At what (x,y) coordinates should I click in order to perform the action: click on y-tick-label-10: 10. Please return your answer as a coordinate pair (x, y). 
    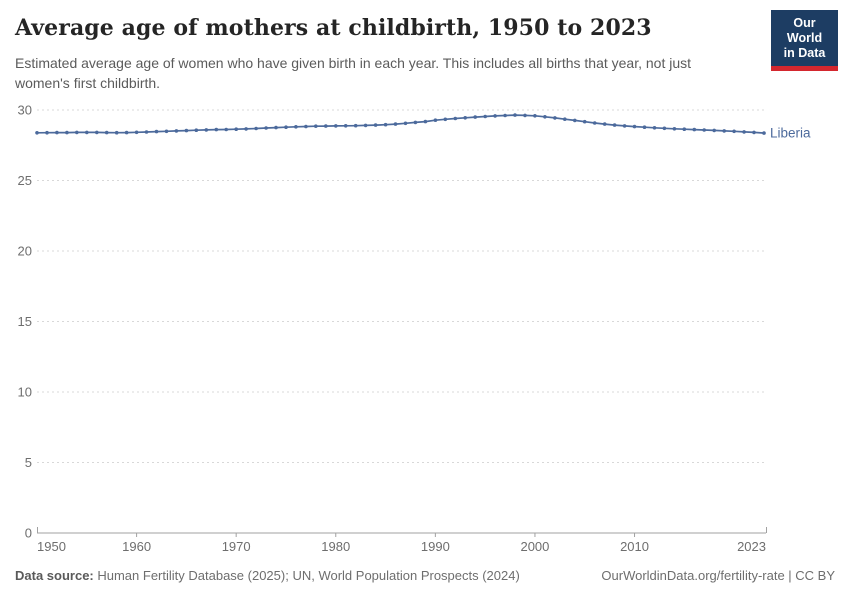
    Looking at the image, I should click on (25, 392).